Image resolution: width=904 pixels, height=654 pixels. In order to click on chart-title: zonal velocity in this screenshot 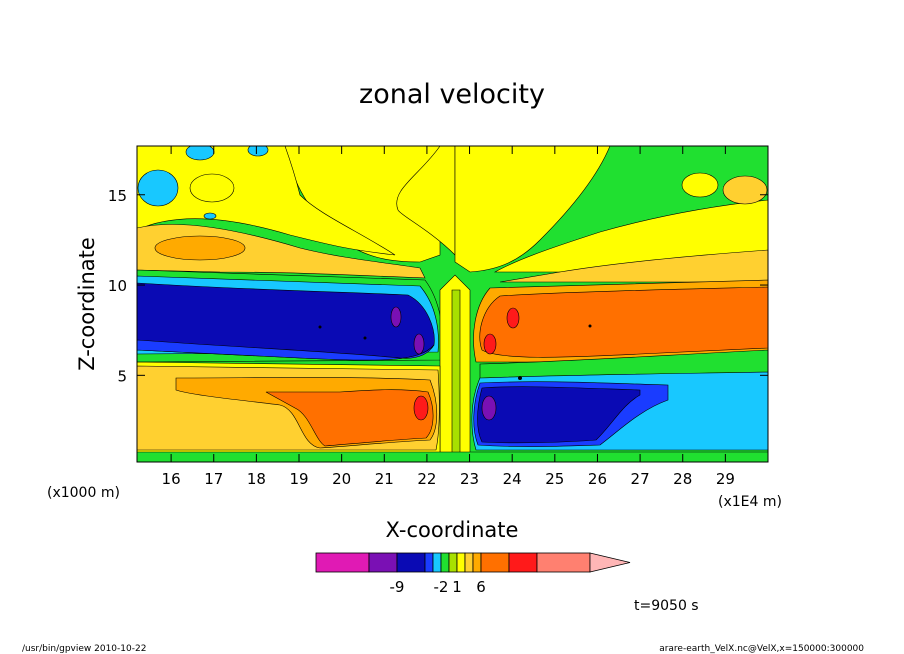, I will do `click(452, 94)`.